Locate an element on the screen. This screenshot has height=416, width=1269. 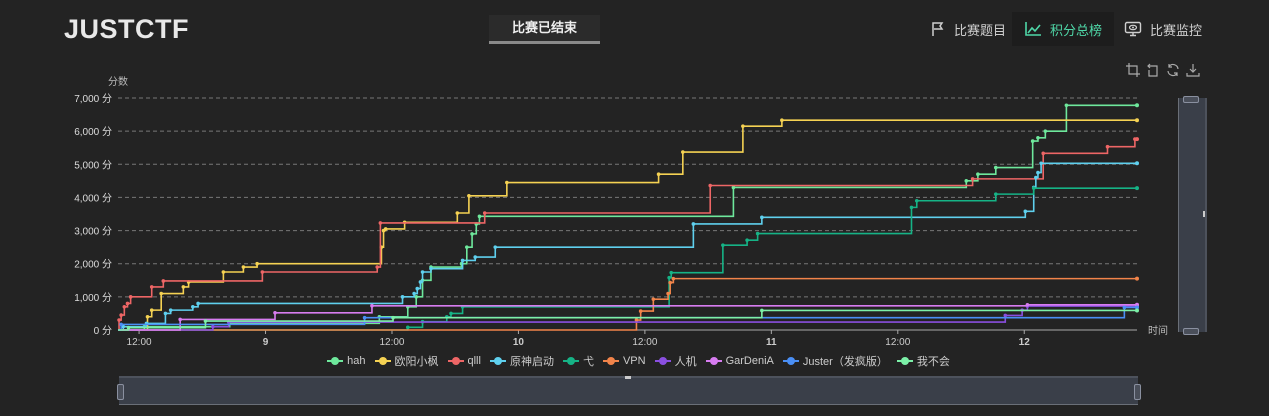
legend-item: 弋 is located at coordinates (578, 361).